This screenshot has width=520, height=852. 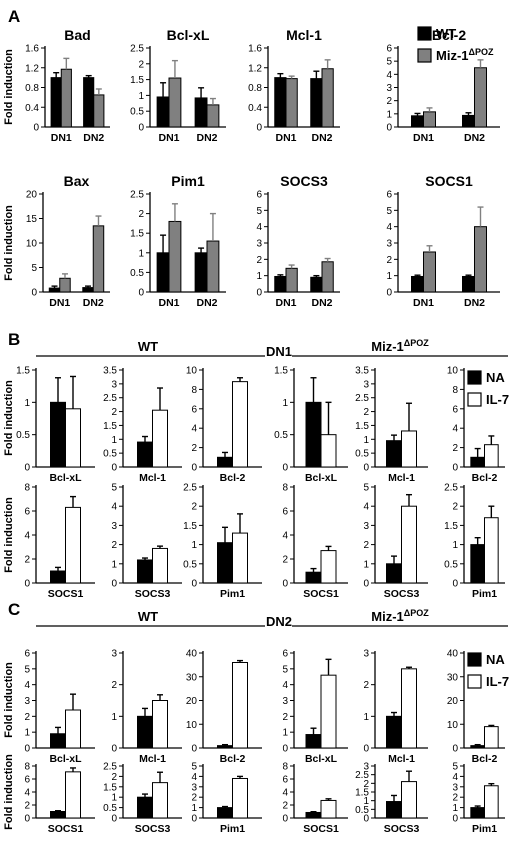 What do you see at coordinates (32, 219) in the screenshot?
I see `y-tick-label: 15` at bounding box center [32, 219].